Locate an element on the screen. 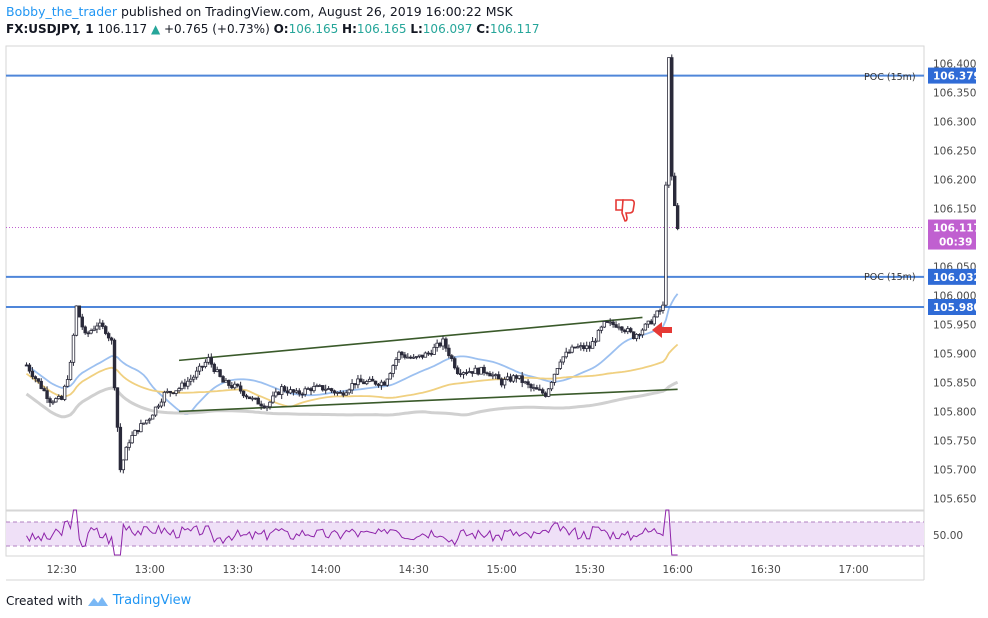  change-value: +0.765 (+0.73%) is located at coordinates (217, 29).